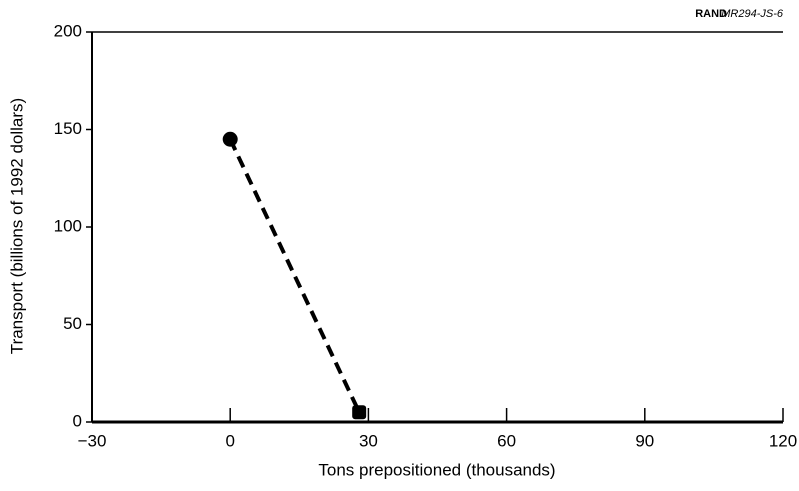  What do you see at coordinates (783, 440) in the screenshot?
I see `x-tick-label: 120` at bounding box center [783, 440].